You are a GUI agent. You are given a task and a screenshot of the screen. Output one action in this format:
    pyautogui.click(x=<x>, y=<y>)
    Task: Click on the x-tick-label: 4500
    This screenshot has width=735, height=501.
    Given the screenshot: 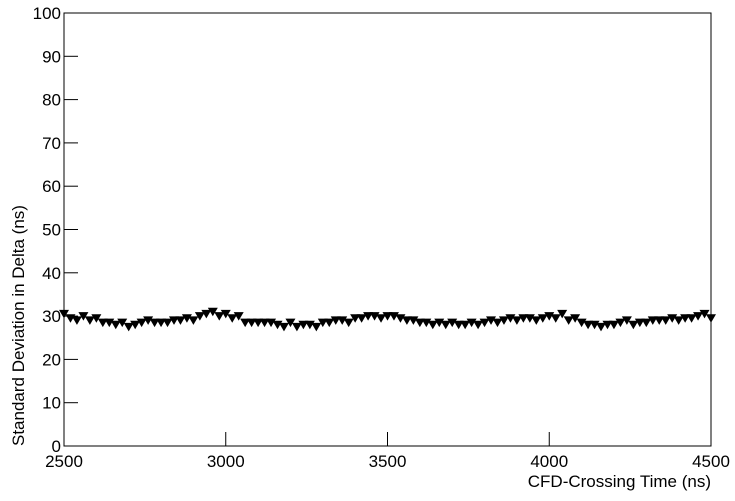 What is the action you would take?
    pyautogui.click(x=711, y=461)
    